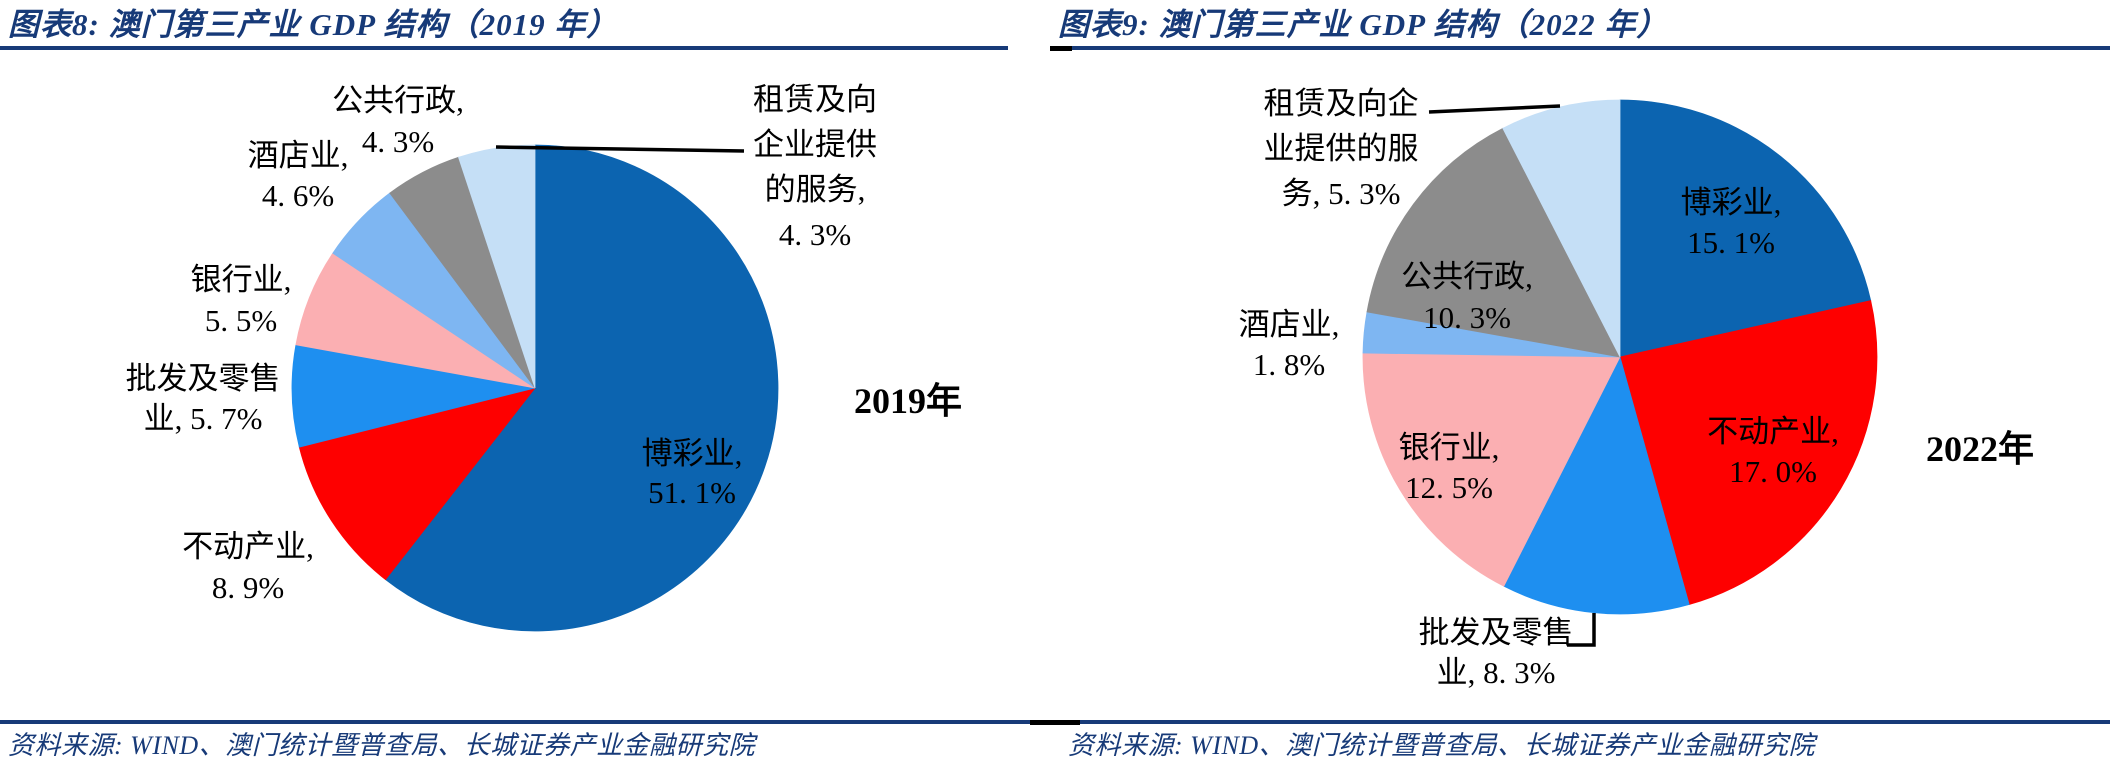  Describe the element at coordinates (1055, 722) in the screenshot. I see `bottom-rule-center-cap` at that location.